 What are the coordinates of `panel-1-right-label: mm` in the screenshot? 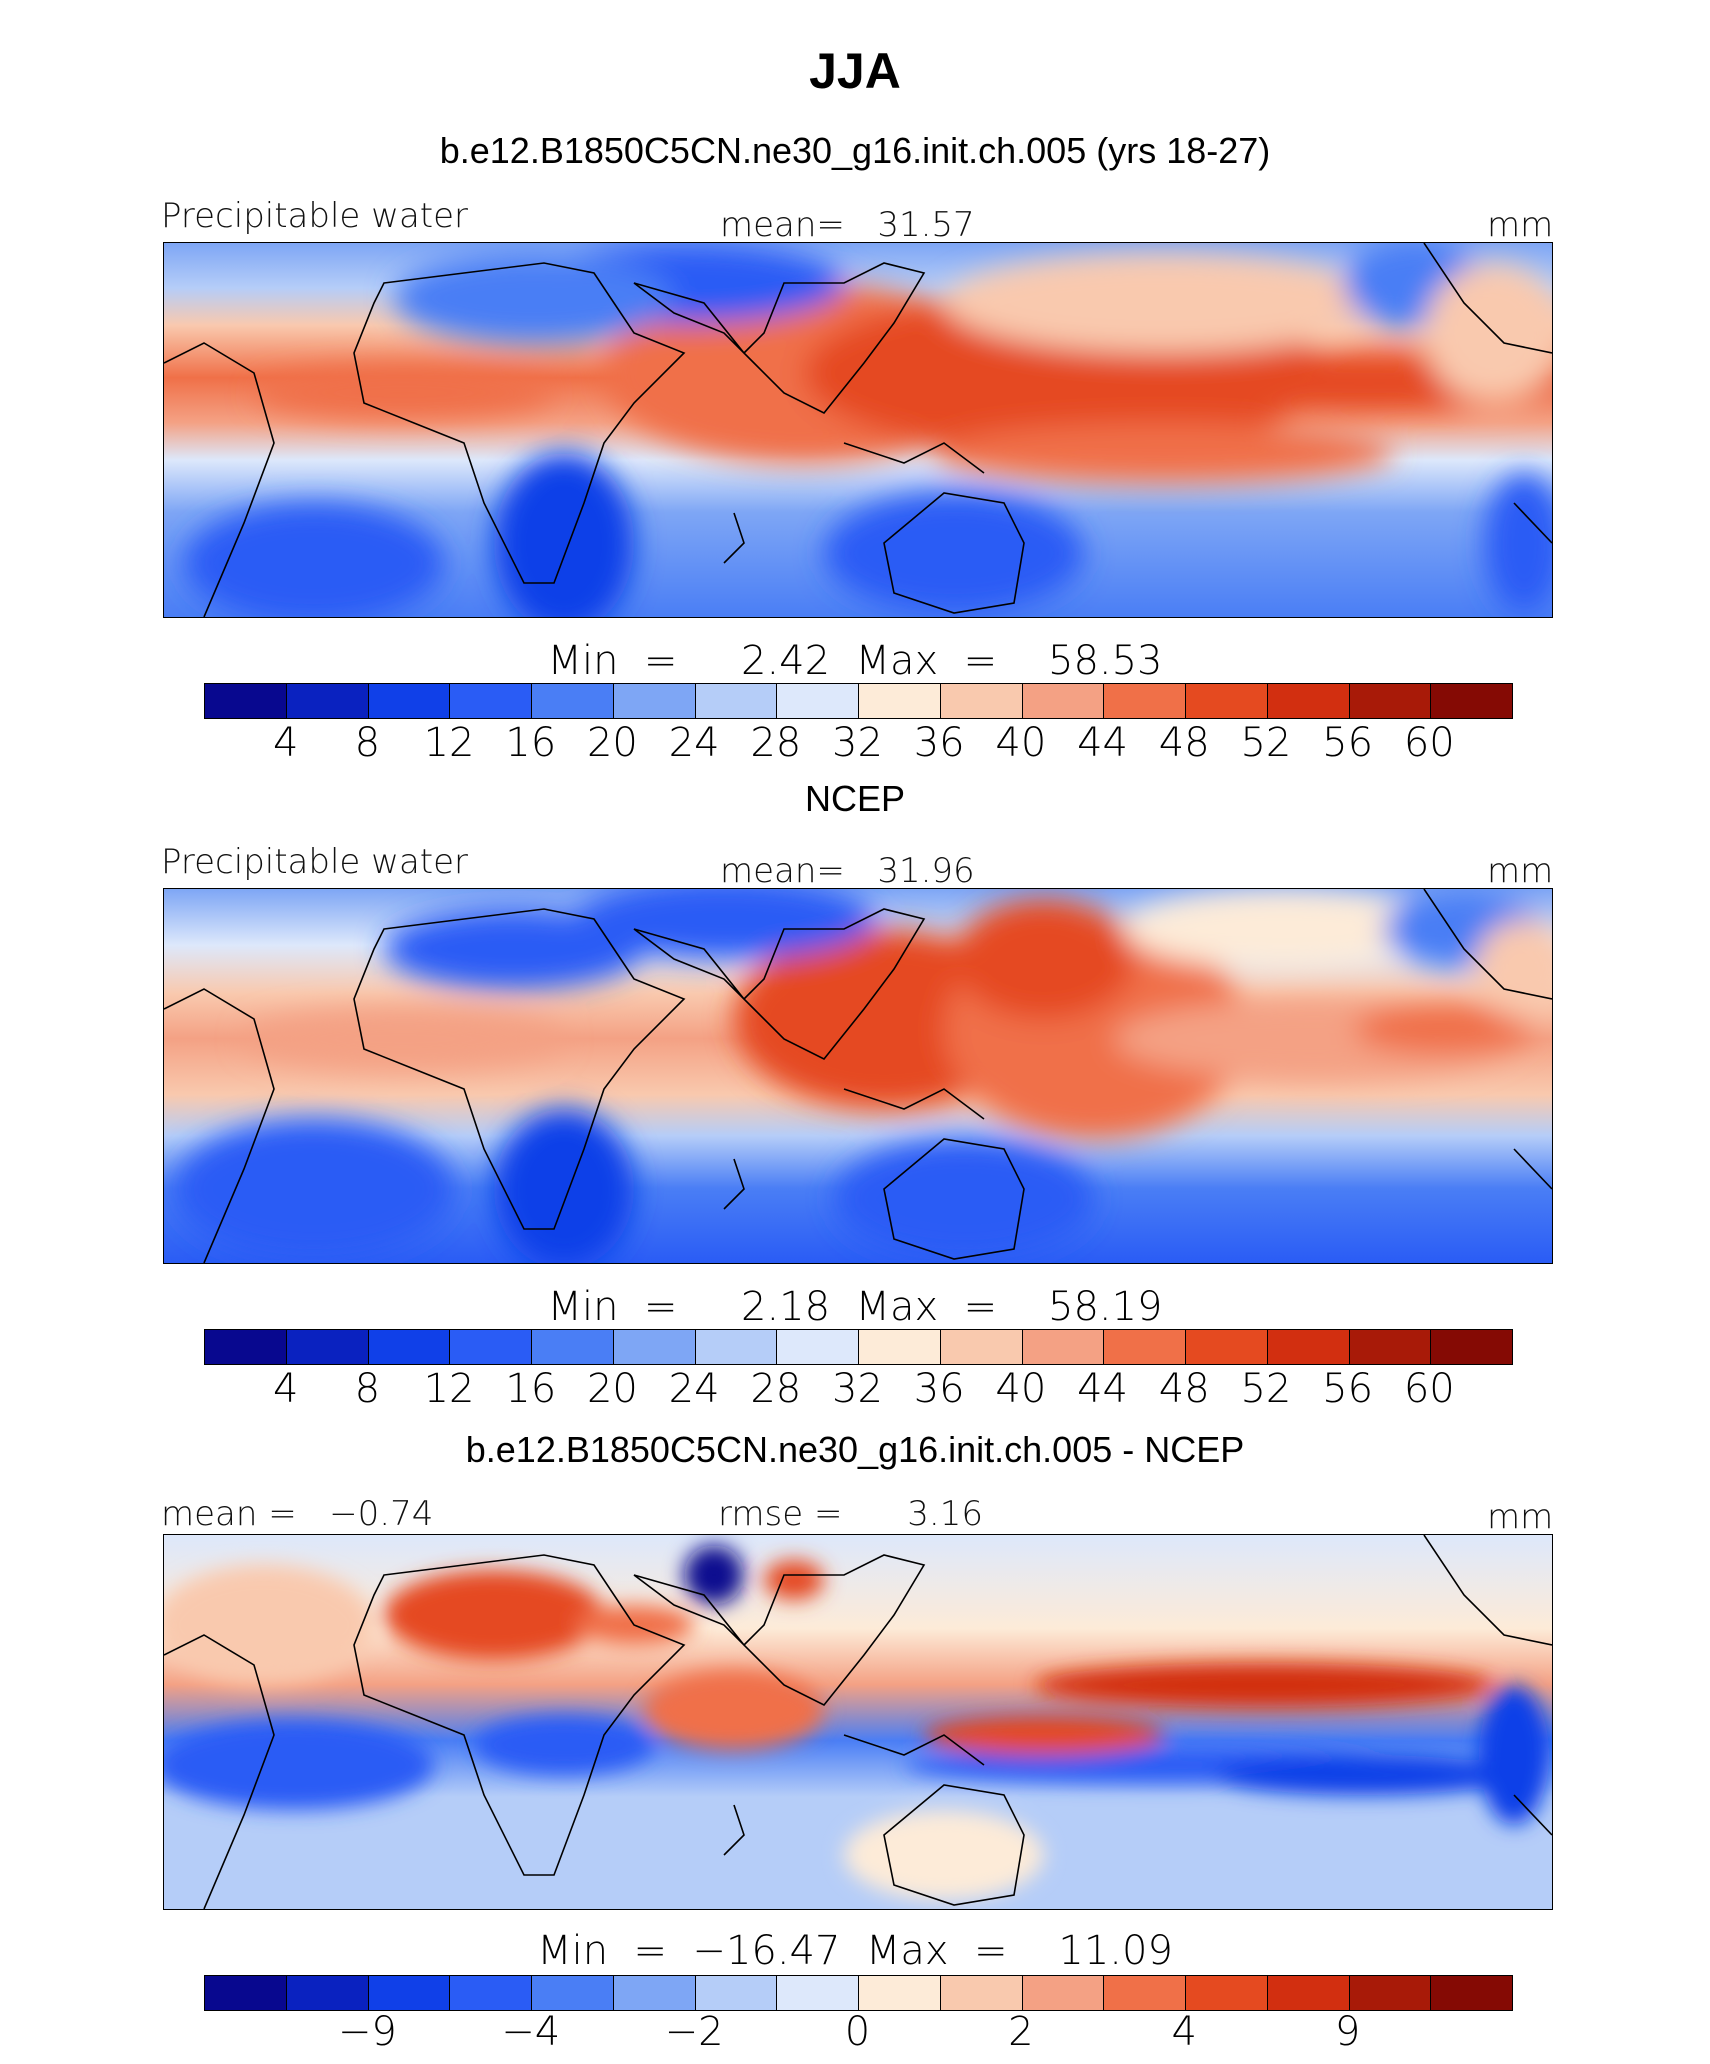 It's located at (1520, 225).